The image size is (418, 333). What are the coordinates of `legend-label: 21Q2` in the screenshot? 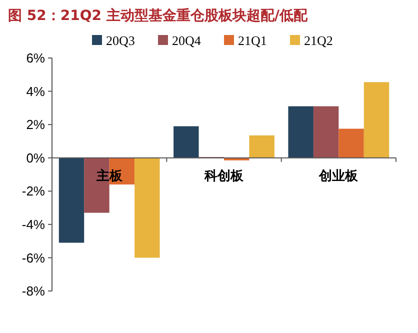 It's located at (318, 40).